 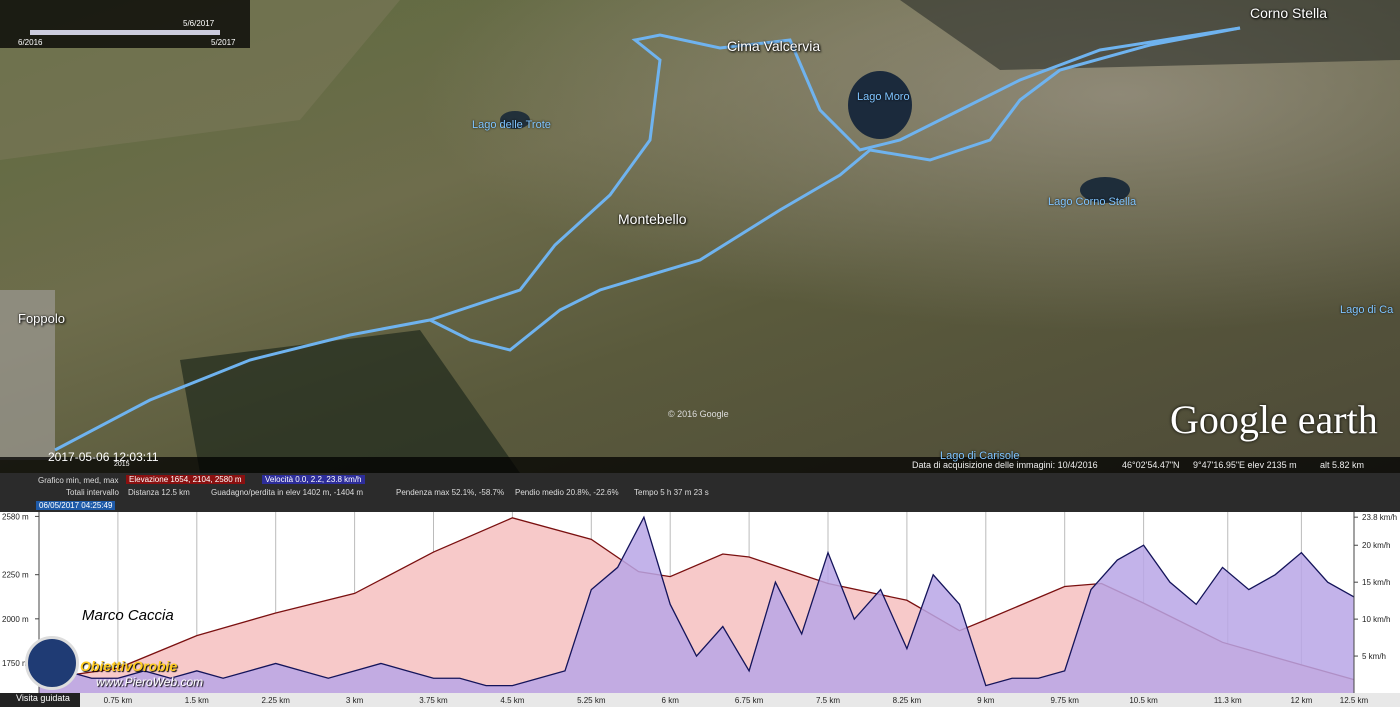 I want to click on slider-start: 6/2016, so click(x=30, y=42).